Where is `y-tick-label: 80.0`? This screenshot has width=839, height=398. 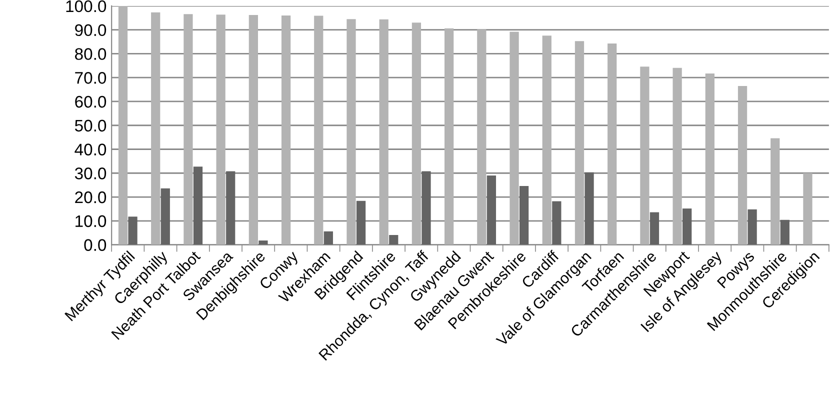
y-tick-label: 80.0 is located at coordinates (90, 54).